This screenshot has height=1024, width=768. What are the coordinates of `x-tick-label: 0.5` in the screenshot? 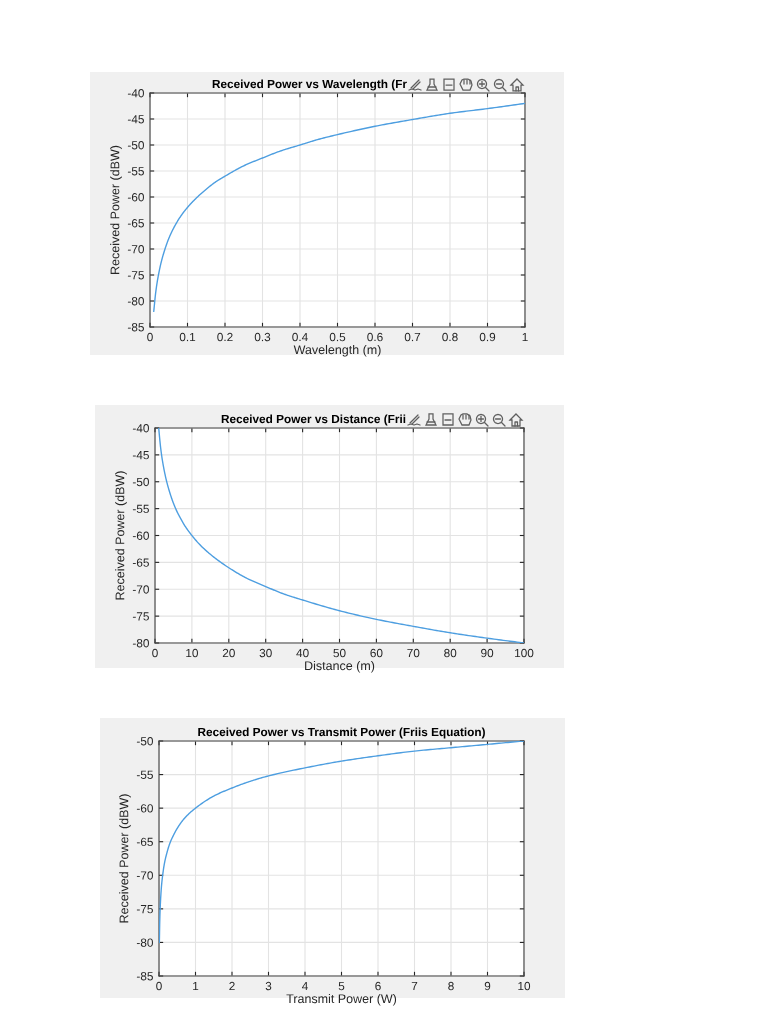 It's located at (337, 337).